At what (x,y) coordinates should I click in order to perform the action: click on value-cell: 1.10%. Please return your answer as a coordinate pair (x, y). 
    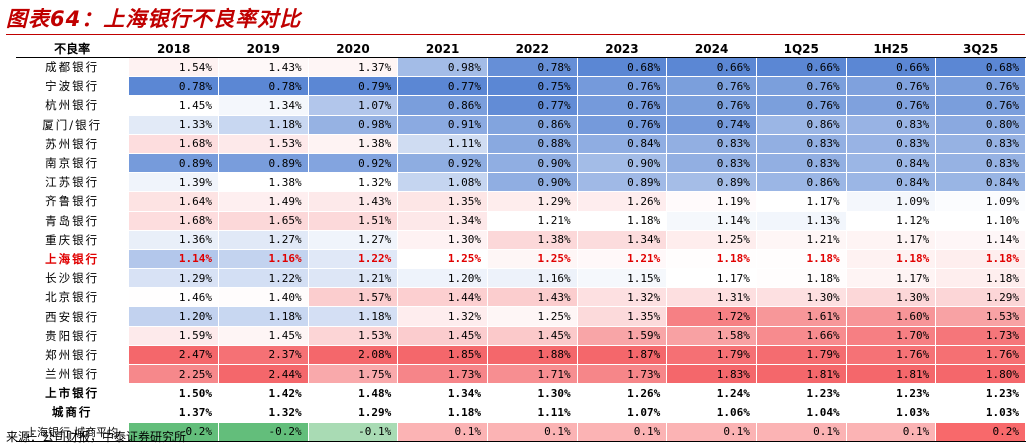
    Looking at the image, I should click on (980, 221).